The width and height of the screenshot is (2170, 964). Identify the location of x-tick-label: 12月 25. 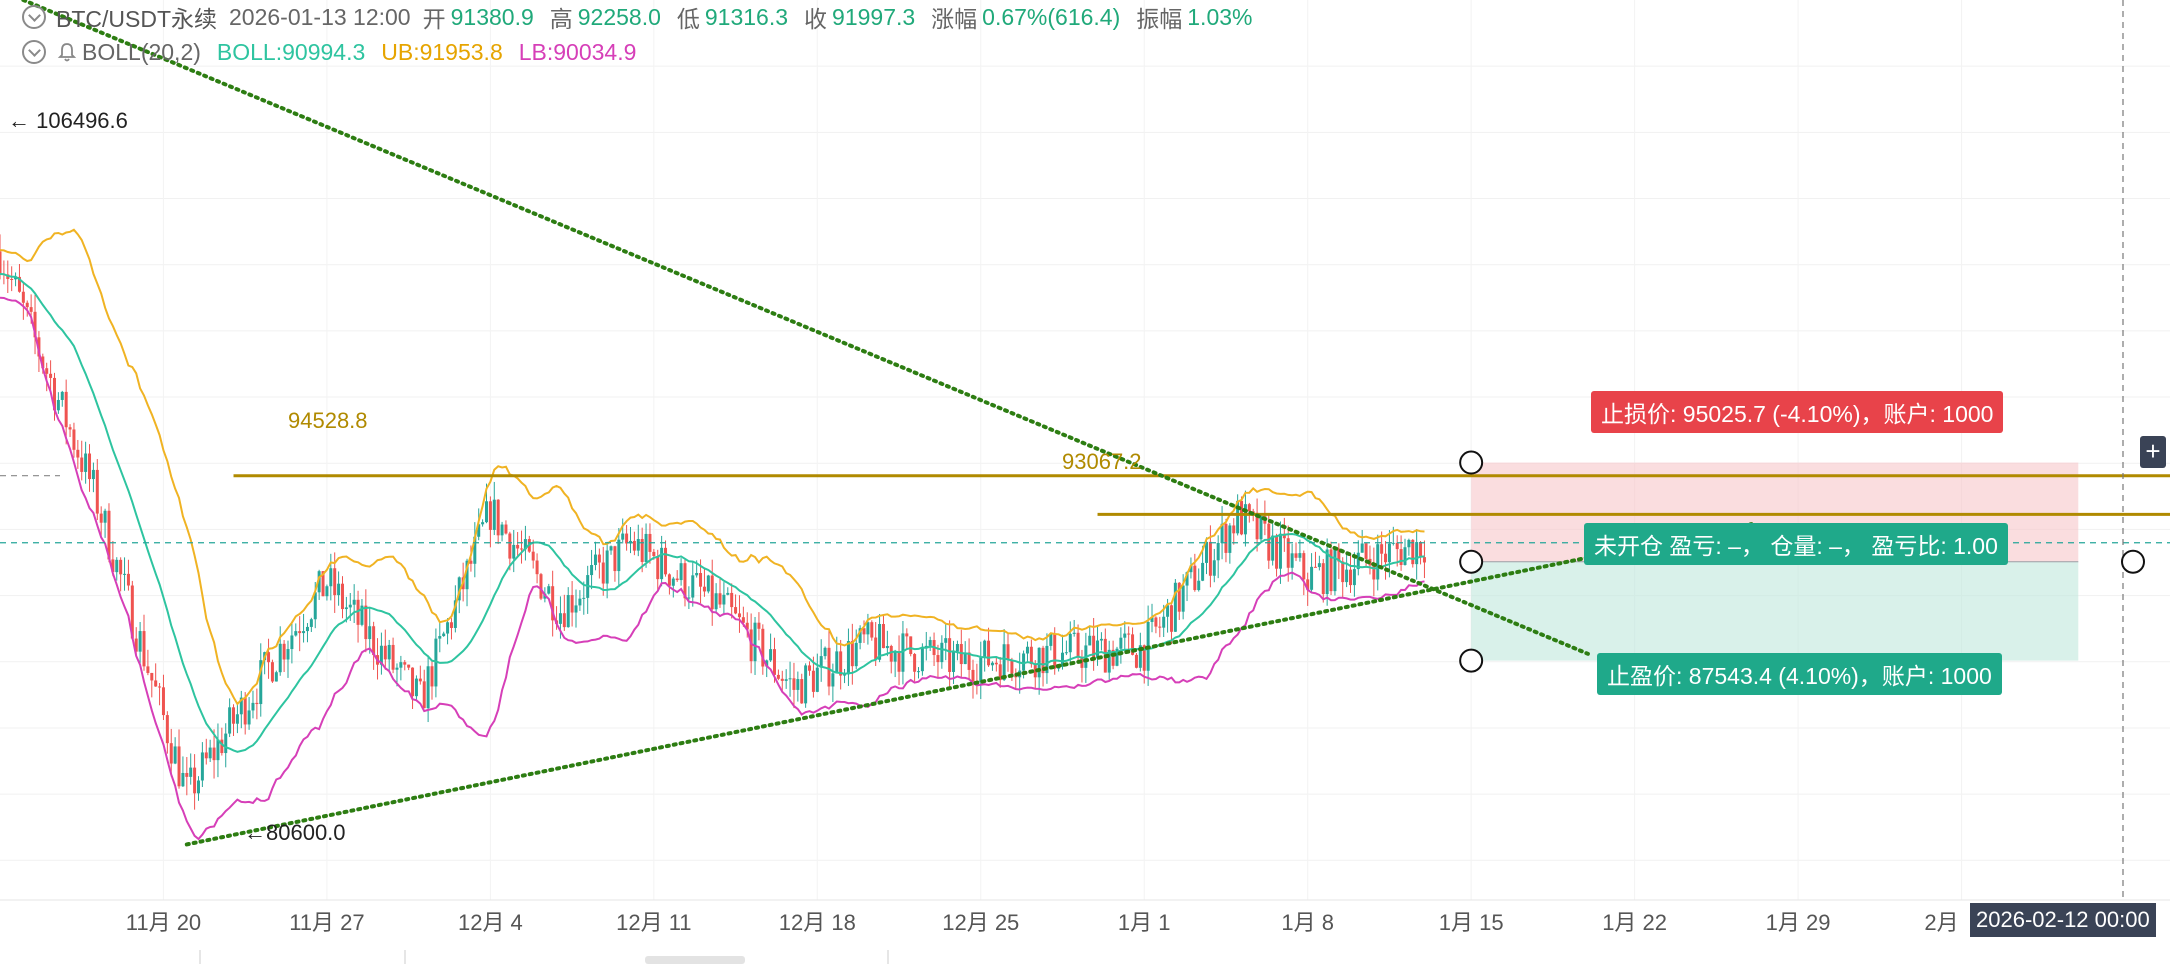
(980, 922).